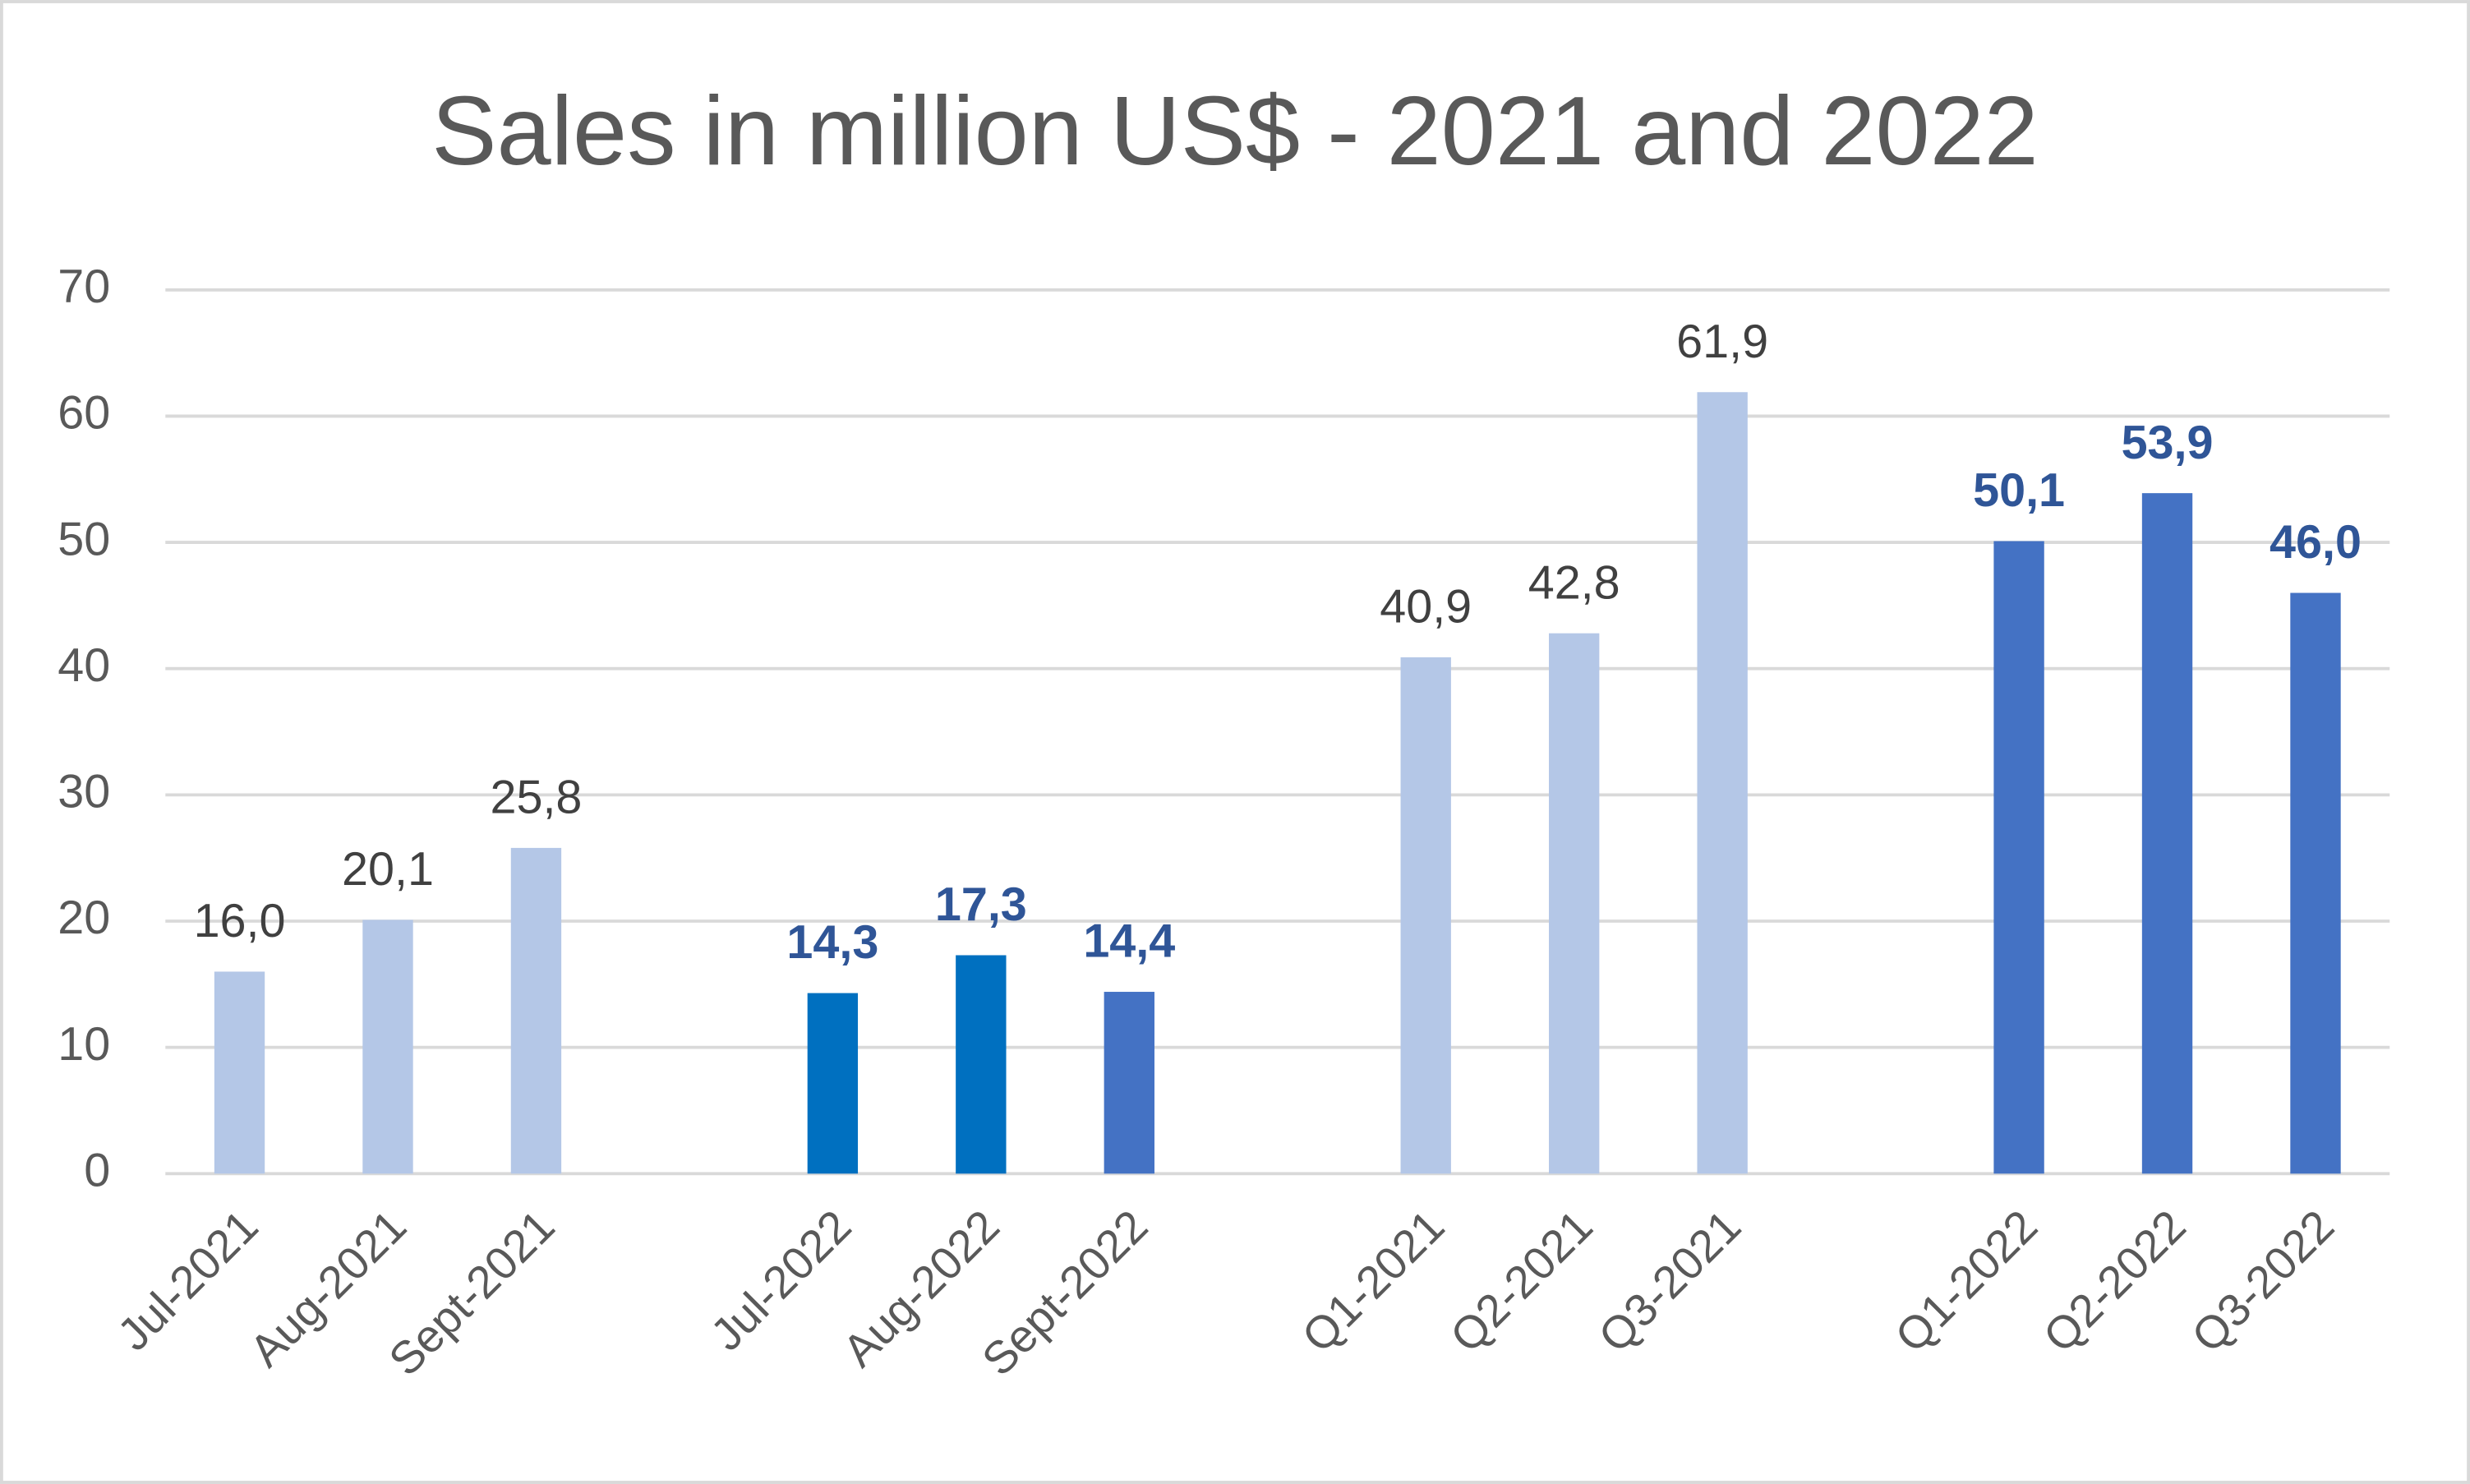 This screenshot has height=1484, width=2470. Describe the element at coordinates (84, 414) in the screenshot. I see `y-tick-label: 60` at that location.